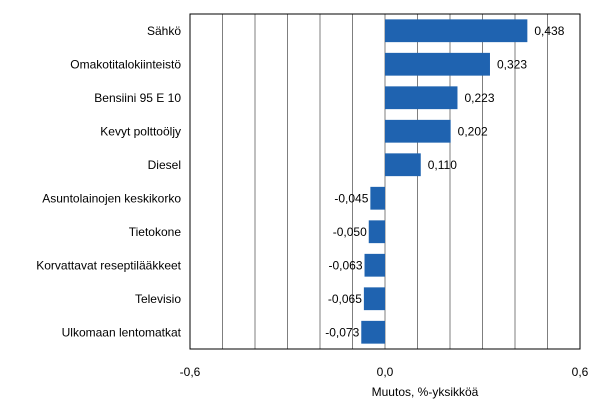 This screenshot has height=418, width=607. What do you see at coordinates (345, 265) in the screenshot?
I see `data-label: -0,063` at bounding box center [345, 265].